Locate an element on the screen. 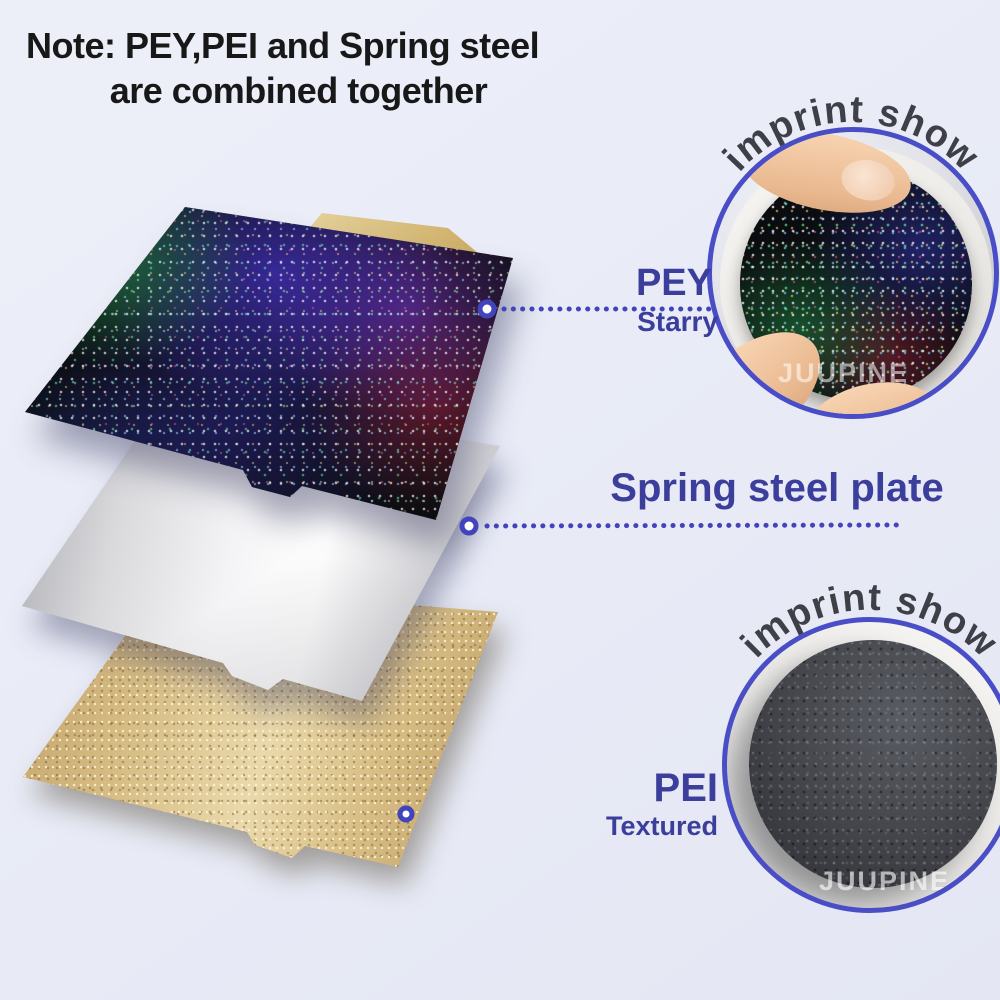 The width and height of the screenshot is (1000, 1000). fingernail is located at coordinates (868, 180).